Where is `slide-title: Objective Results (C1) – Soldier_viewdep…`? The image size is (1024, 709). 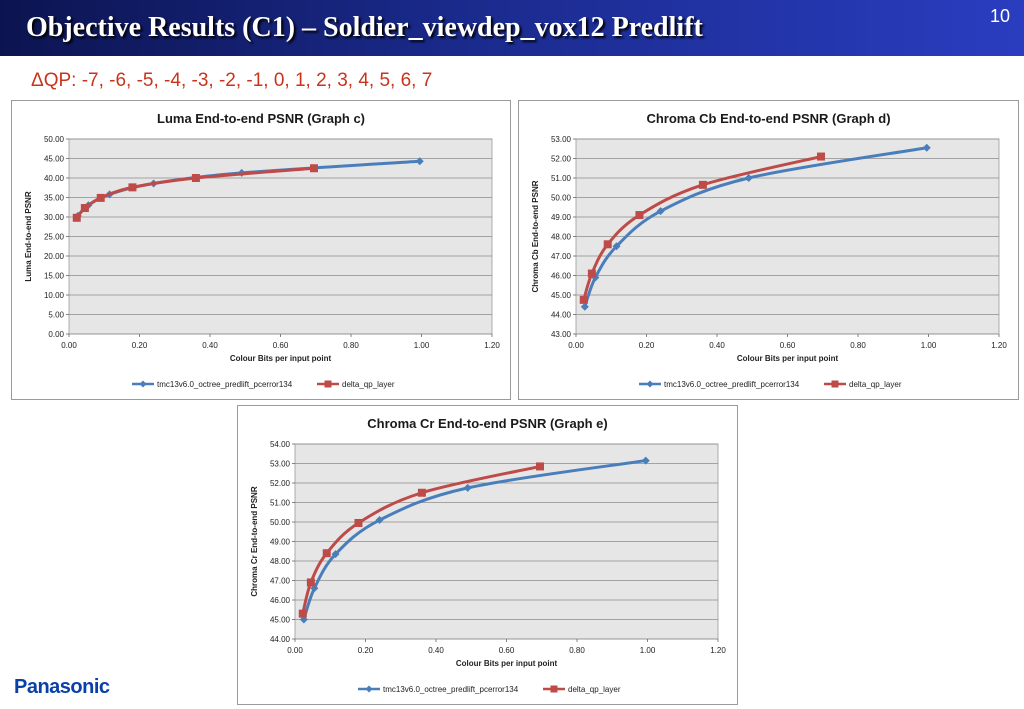
slide-title: Objective Results (C1) – Soldier_viewdep… is located at coordinates (364, 27).